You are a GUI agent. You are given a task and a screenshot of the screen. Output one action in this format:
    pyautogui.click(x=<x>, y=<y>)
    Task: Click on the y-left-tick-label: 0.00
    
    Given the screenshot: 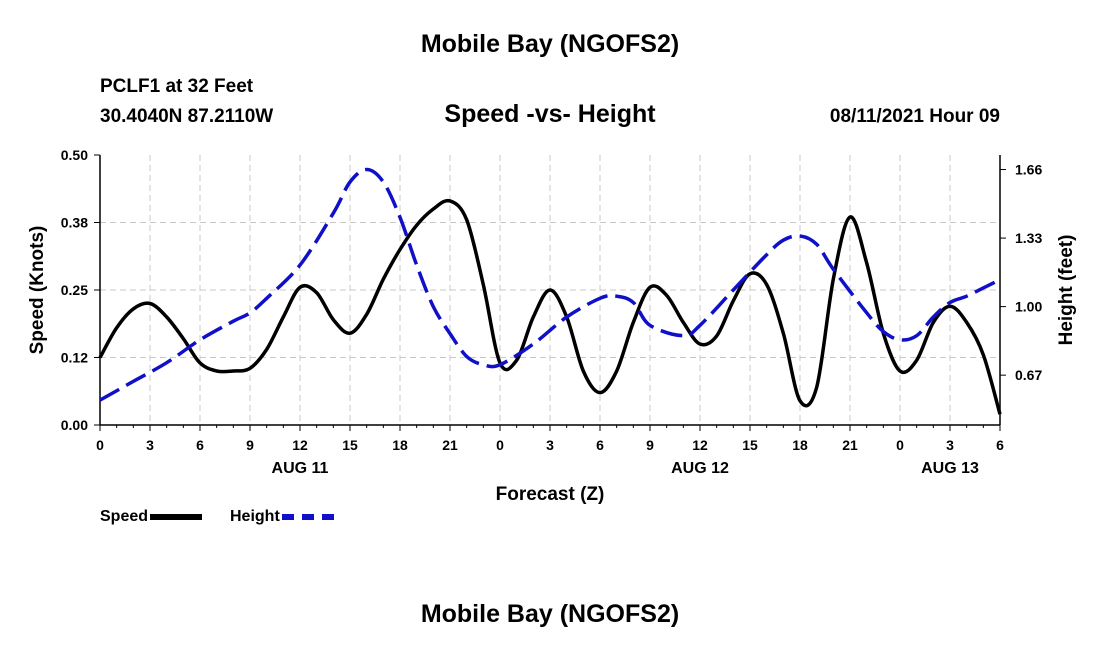 What is the action you would take?
    pyautogui.click(x=74, y=425)
    